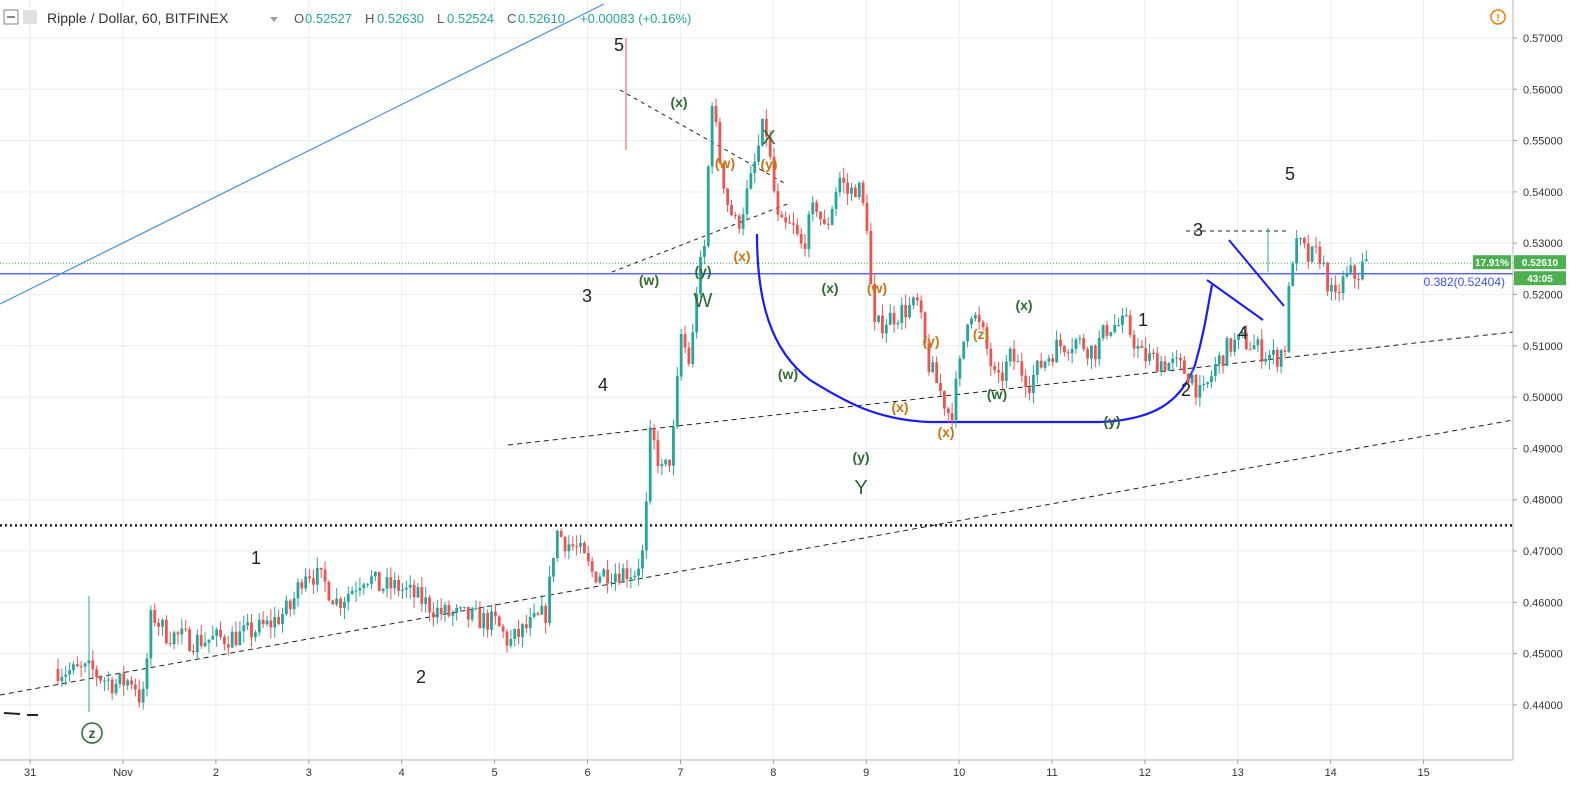 The width and height of the screenshot is (1583, 789). What do you see at coordinates (328, 18) in the screenshot?
I see `open-value: 0.52527` at bounding box center [328, 18].